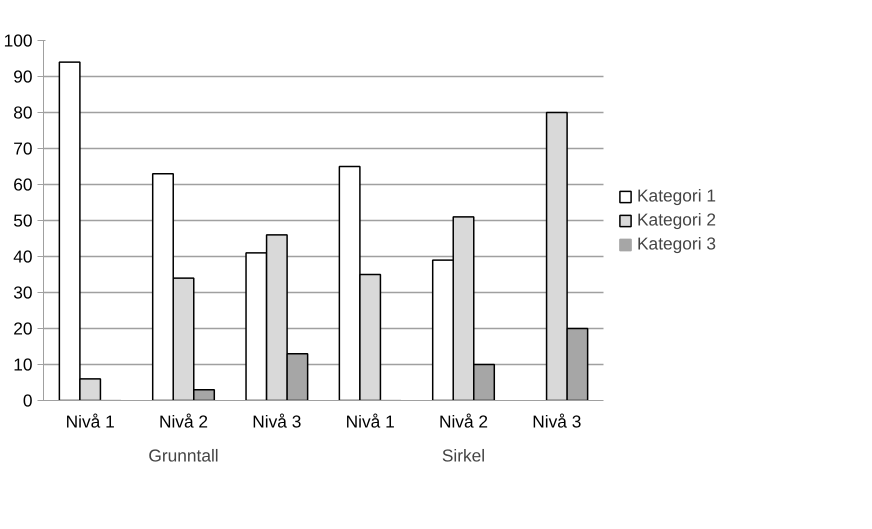  What do you see at coordinates (23, 256) in the screenshot?
I see `y-tick-label: 40` at bounding box center [23, 256].